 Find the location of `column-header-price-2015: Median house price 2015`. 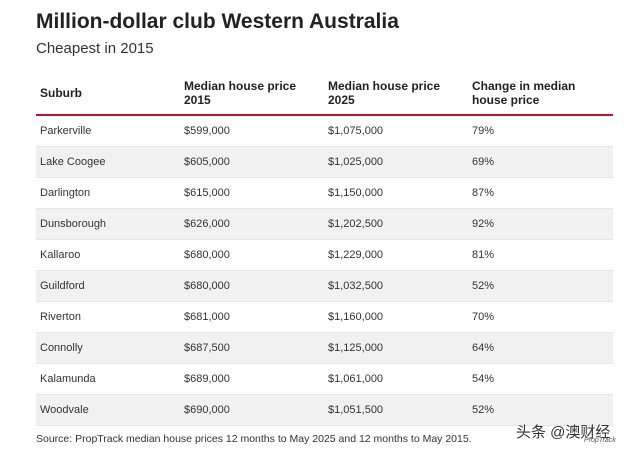

column-header-price-2015: Median house price 2015 is located at coordinates (252, 94).